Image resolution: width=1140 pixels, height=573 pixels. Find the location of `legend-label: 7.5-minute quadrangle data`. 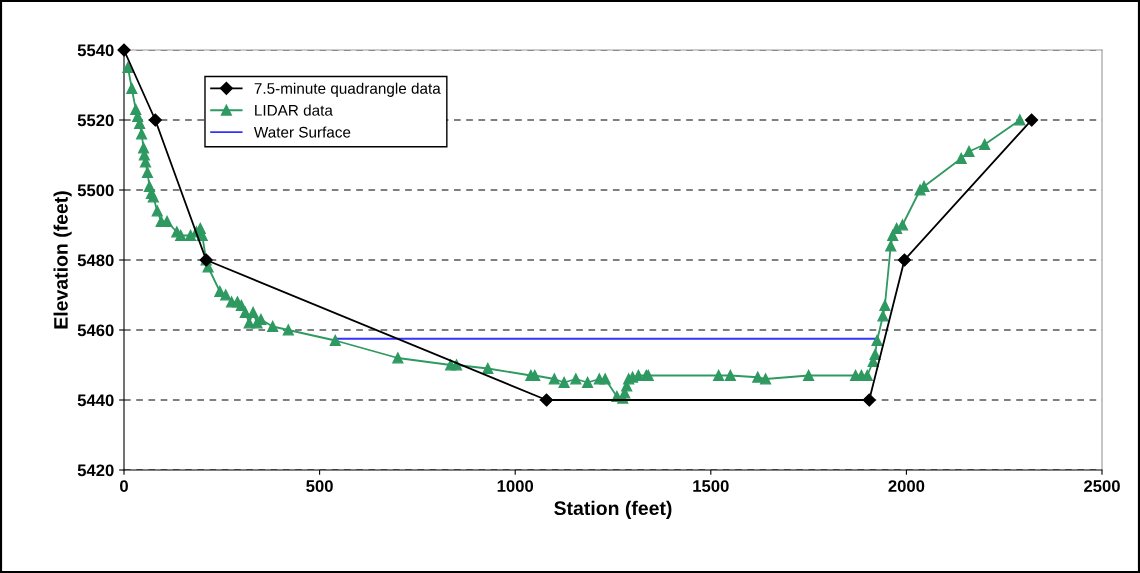

legend-label: 7.5-minute quadrangle data is located at coordinates (347, 89).